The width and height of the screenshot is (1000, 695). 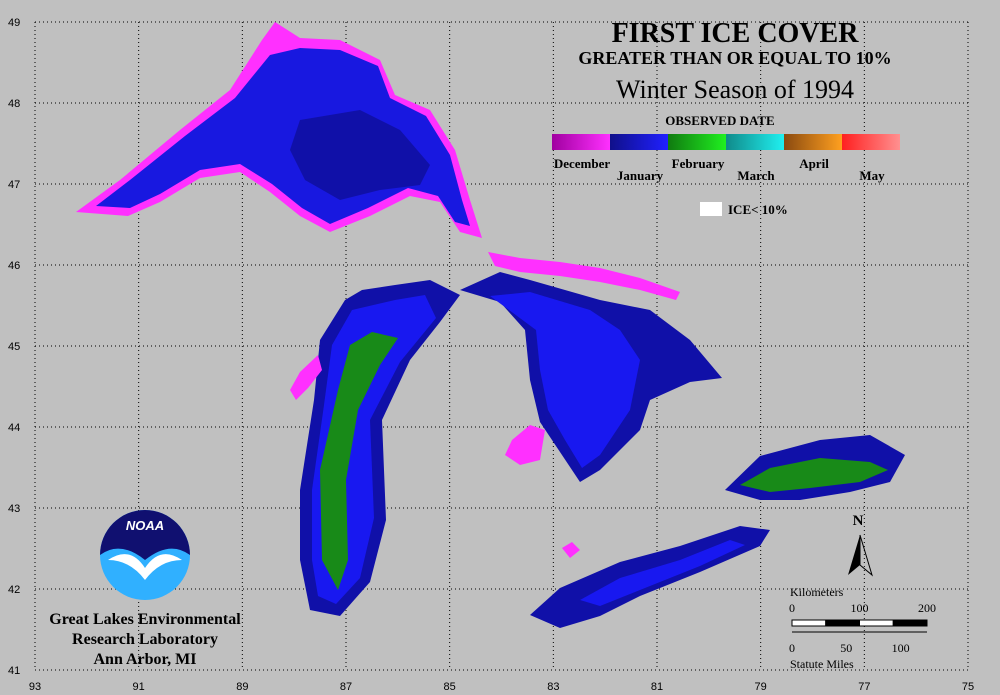 What do you see at coordinates (864, 687) in the screenshot?
I see `longitude-label: 77` at bounding box center [864, 687].